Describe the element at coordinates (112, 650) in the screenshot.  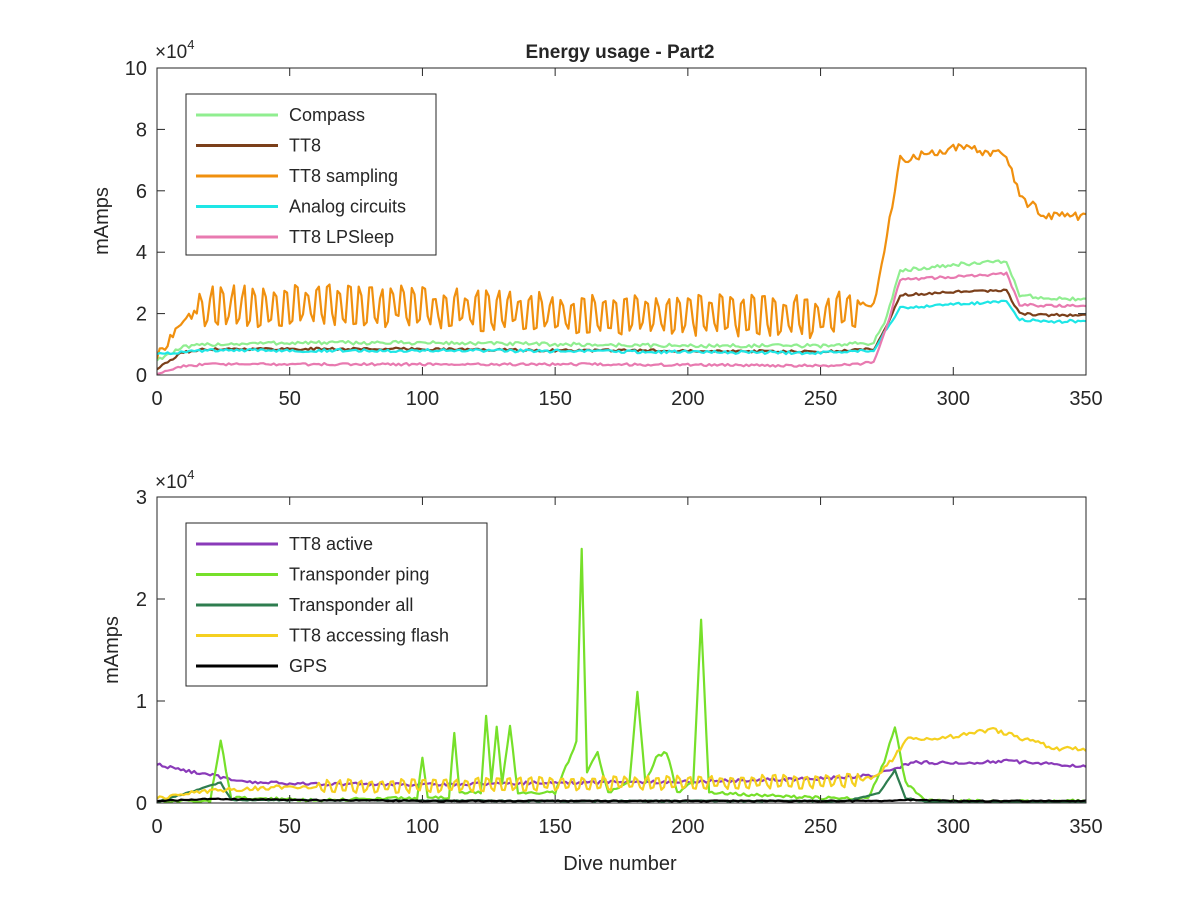
I see `chart-bottom-ylabel: mAmps` at that location.